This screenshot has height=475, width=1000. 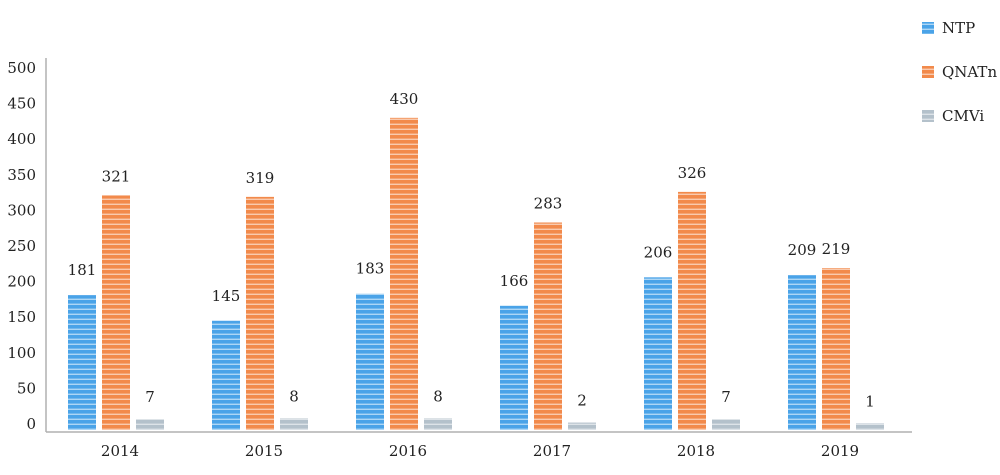 What do you see at coordinates (370, 269) in the screenshot?
I see `data-label-ntp-2016: 183` at bounding box center [370, 269].